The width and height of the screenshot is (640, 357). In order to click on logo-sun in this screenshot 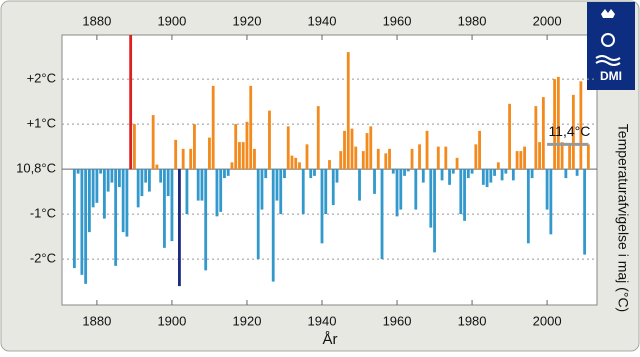, I will do `click(608, 40)`.